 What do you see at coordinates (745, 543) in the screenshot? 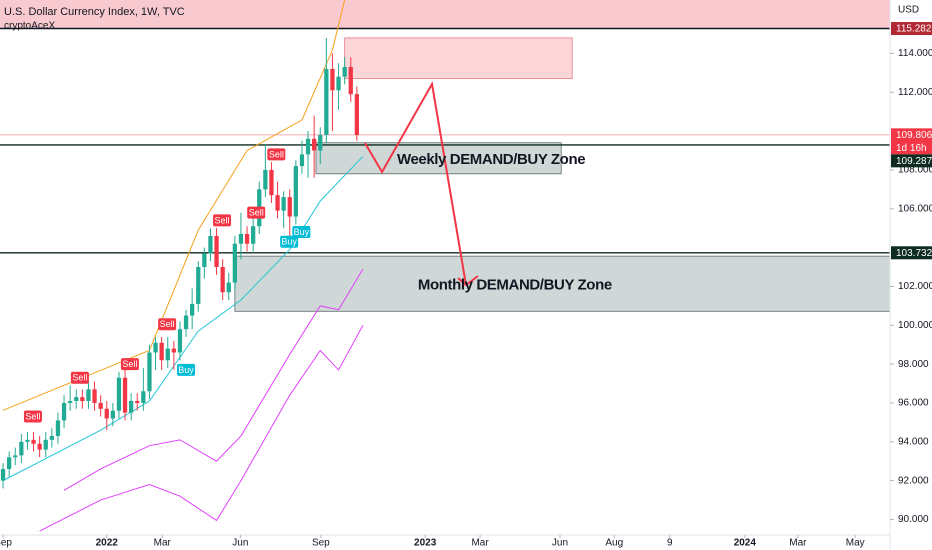
I see `x-tick-label: 2024` at bounding box center [745, 543].